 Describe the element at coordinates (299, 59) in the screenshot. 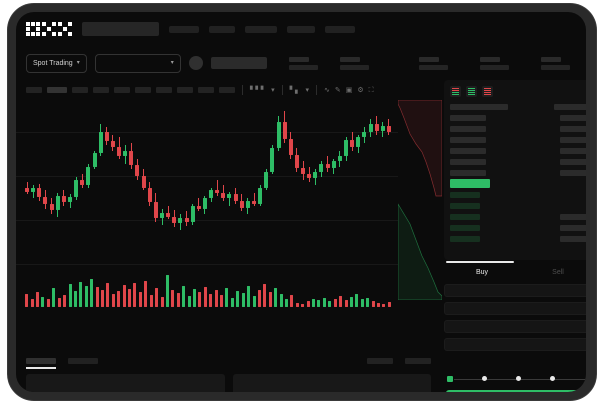

I see `stat-label` at that location.